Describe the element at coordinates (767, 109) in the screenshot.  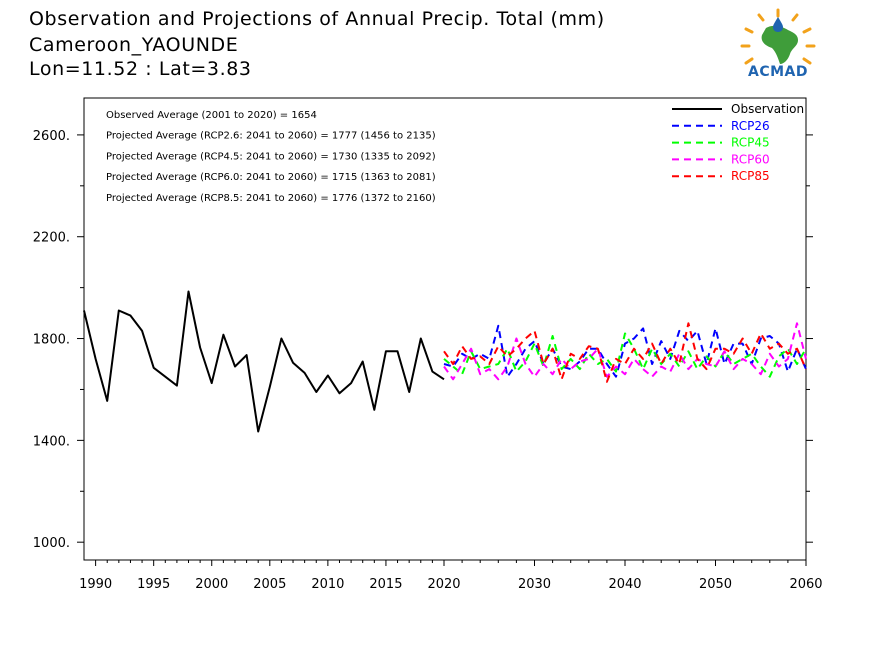
I see `legend-label-observation: Observation` at that location.